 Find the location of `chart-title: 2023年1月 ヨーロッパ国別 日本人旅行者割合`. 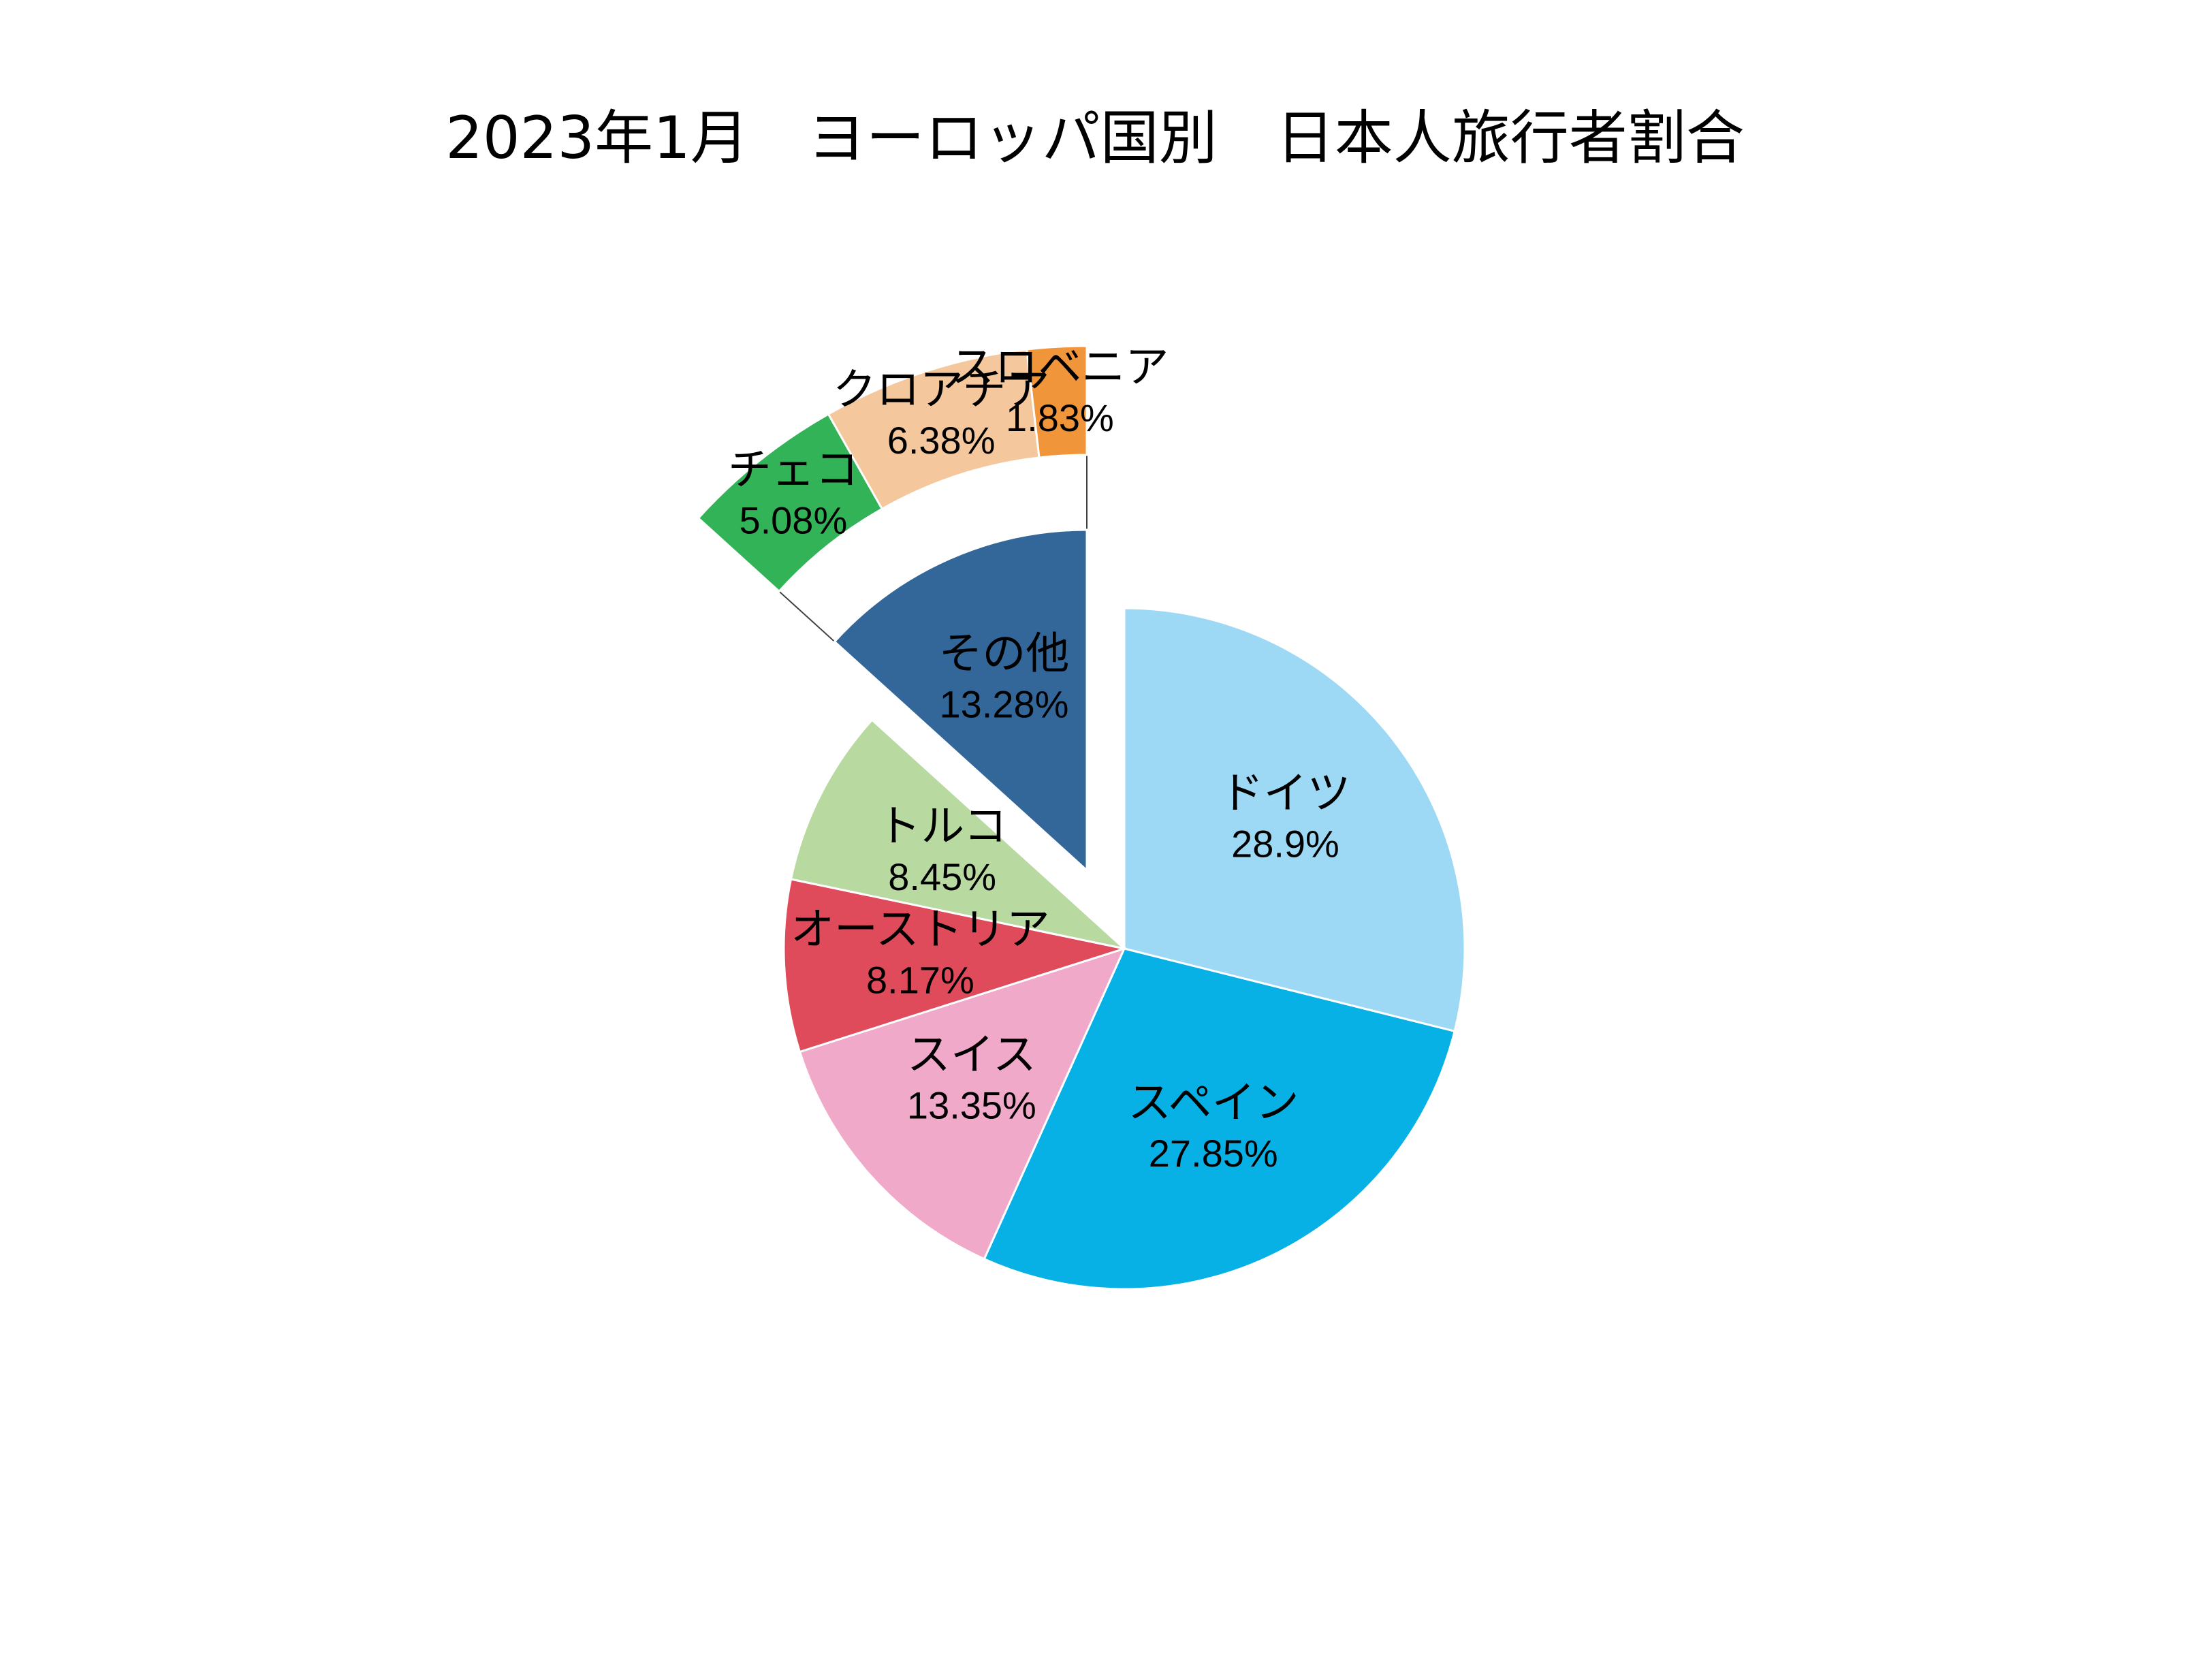

chart-title: 2023年1月 ヨーロッパ国別 日本人旅行者割合 is located at coordinates (1095, 138).